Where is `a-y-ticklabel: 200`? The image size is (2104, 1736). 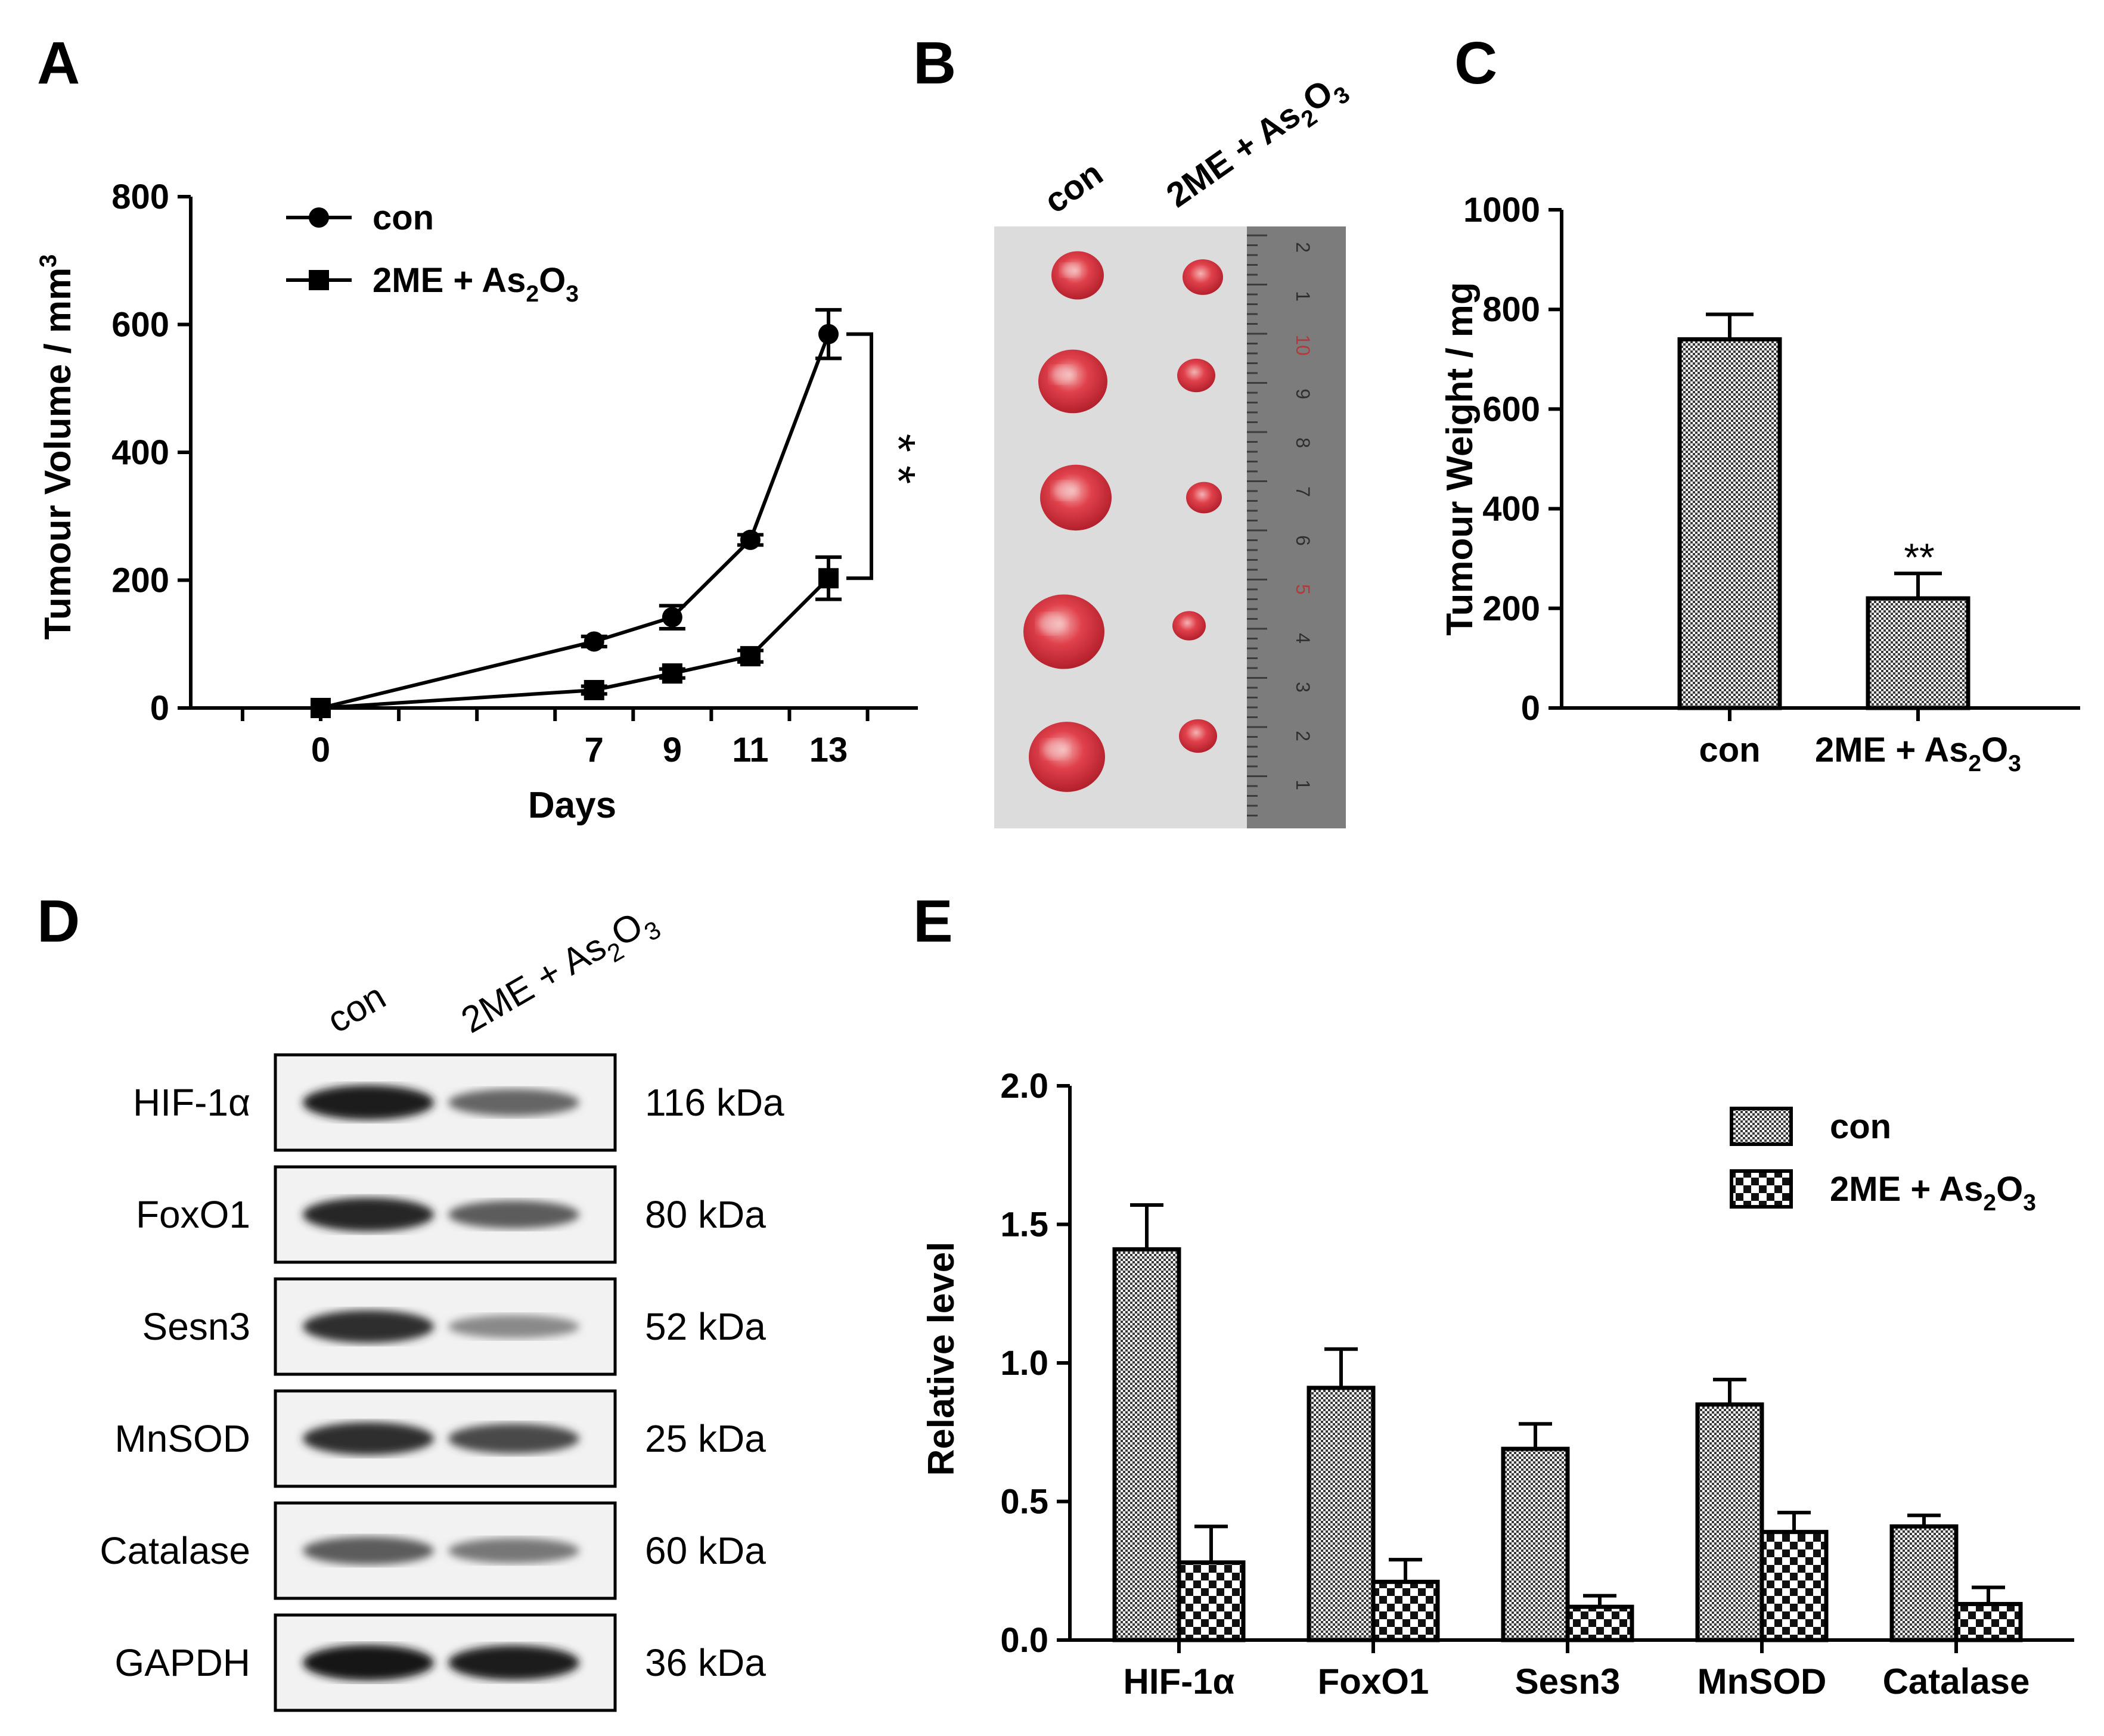
a-y-ticklabel: 200 is located at coordinates (140, 580).